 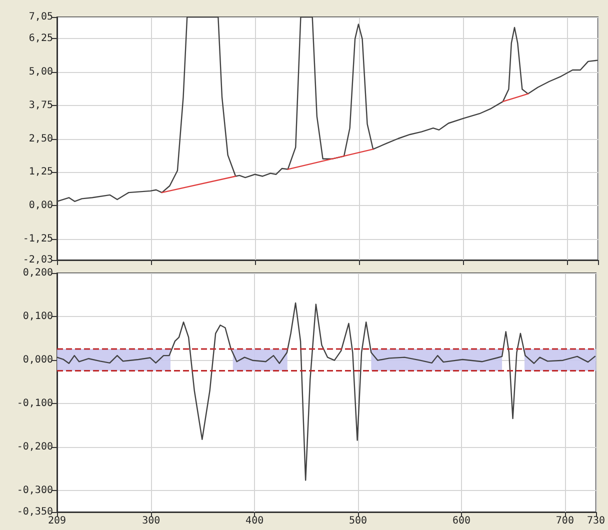 What do you see at coordinates (34, 490) in the screenshot?
I see `y-tick-label: -0,300` at bounding box center [34, 490].